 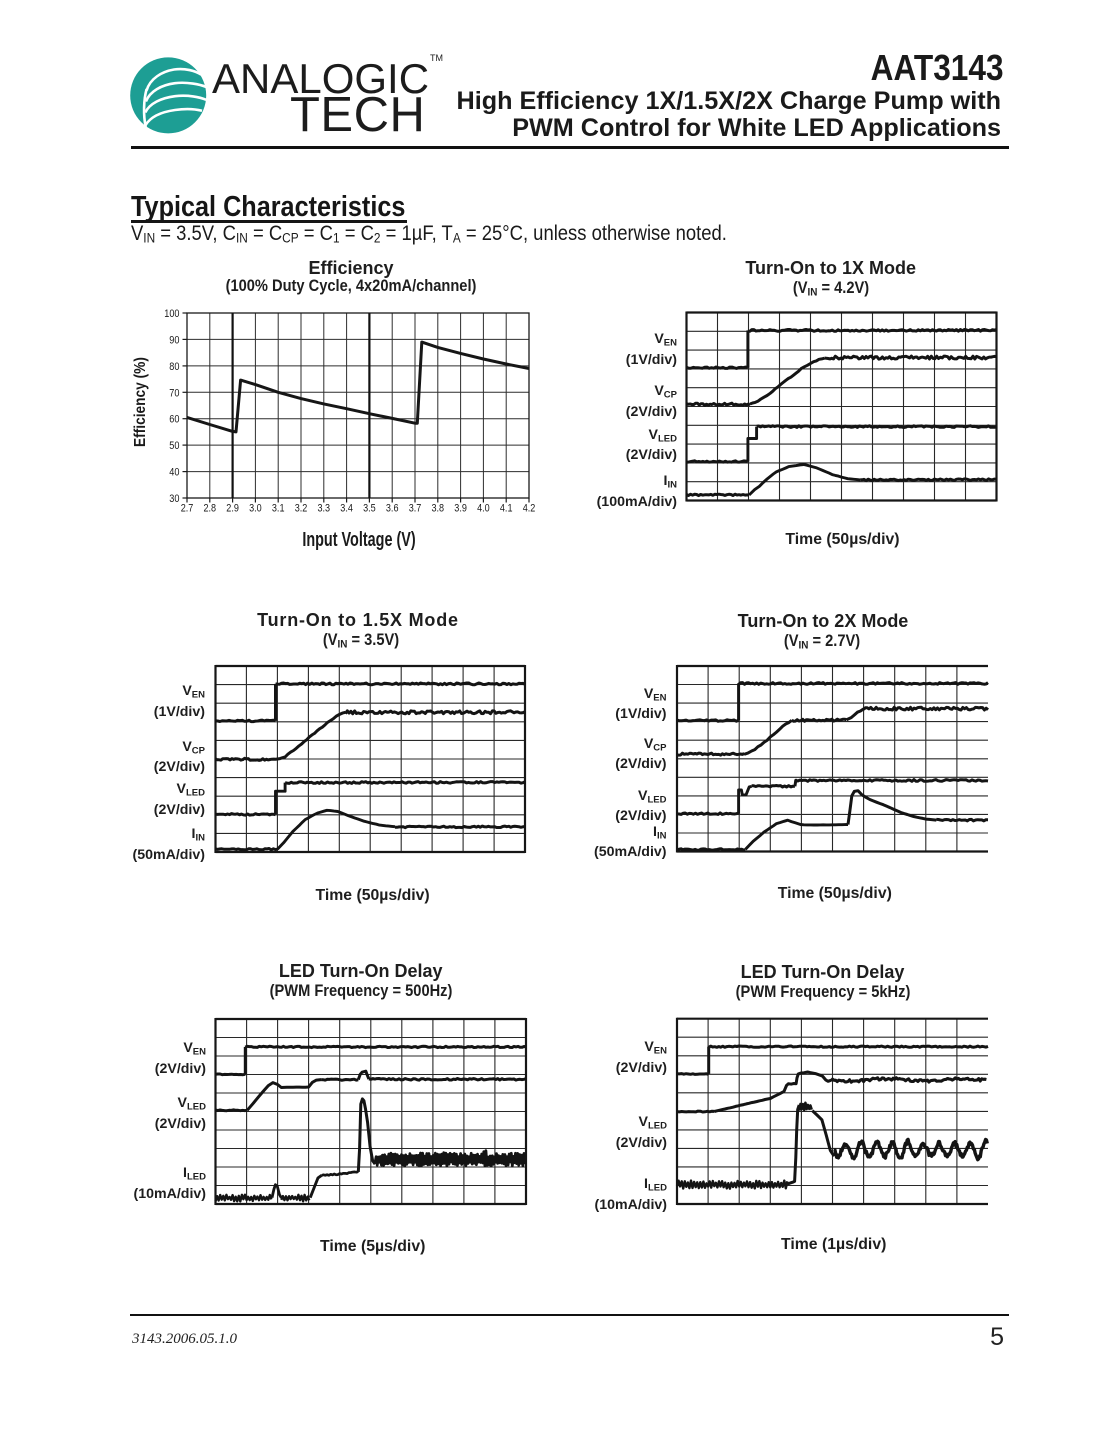 What do you see at coordinates (324, 509) in the screenshot?
I see `svg-text: 3.3` at bounding box center [324, 509].